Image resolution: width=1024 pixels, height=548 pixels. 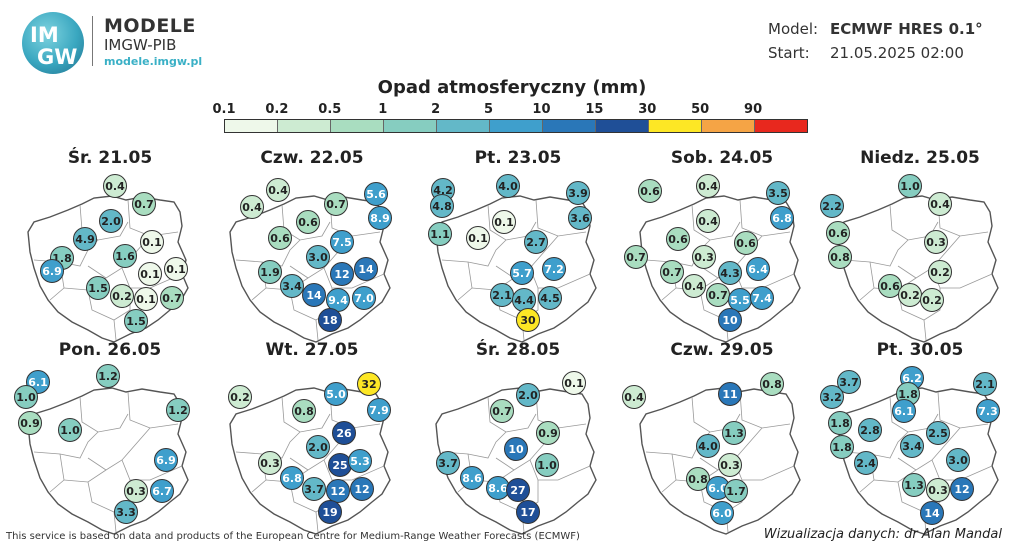 What do you see at coordinates (364, 298) in the screenshot?
I see `precipitation-value-marker: 7.0` at bounding box center [364, 298].